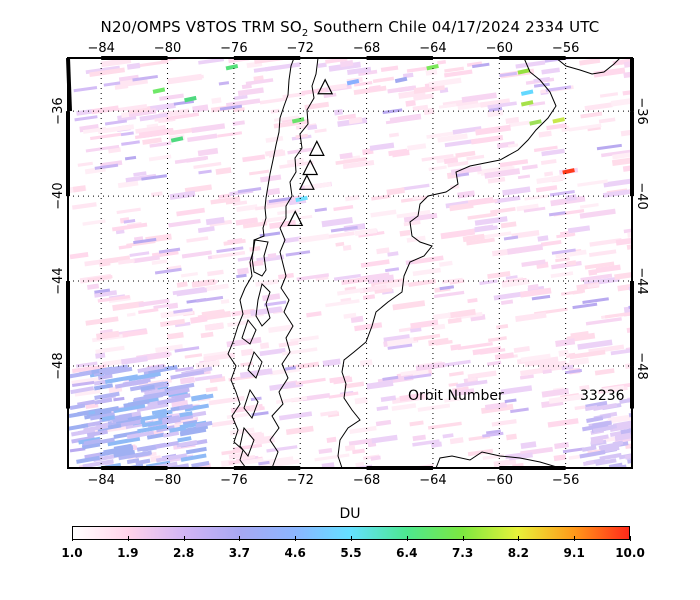  Describe the element at coordinates (316, 148) in the screenshot. I see `volcano-triangle-icon` at that location.